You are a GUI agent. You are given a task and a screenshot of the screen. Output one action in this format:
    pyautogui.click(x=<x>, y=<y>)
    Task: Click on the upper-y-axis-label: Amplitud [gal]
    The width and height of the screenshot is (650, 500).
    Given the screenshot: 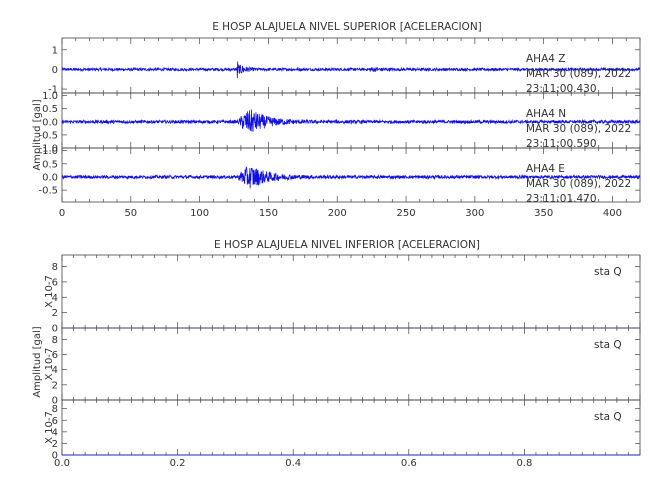 What is the action you would take?
    pyautogui.click(x=37, y=134)
    